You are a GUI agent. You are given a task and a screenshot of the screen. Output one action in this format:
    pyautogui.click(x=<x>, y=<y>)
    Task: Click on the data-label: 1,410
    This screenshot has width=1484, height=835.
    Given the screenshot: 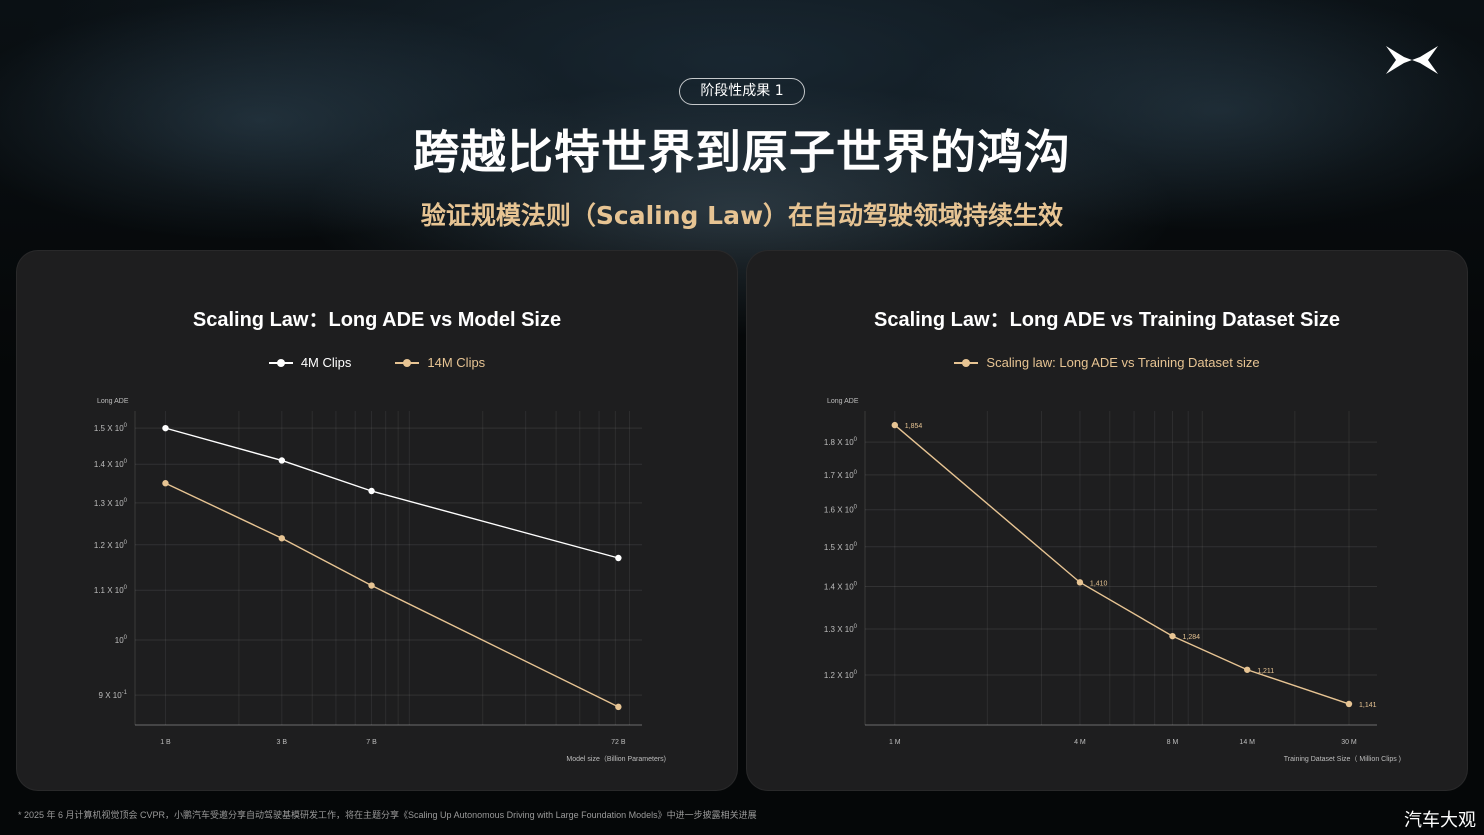 What is the action you would take?
    pyautogui.click(x=1099, y=583)
    